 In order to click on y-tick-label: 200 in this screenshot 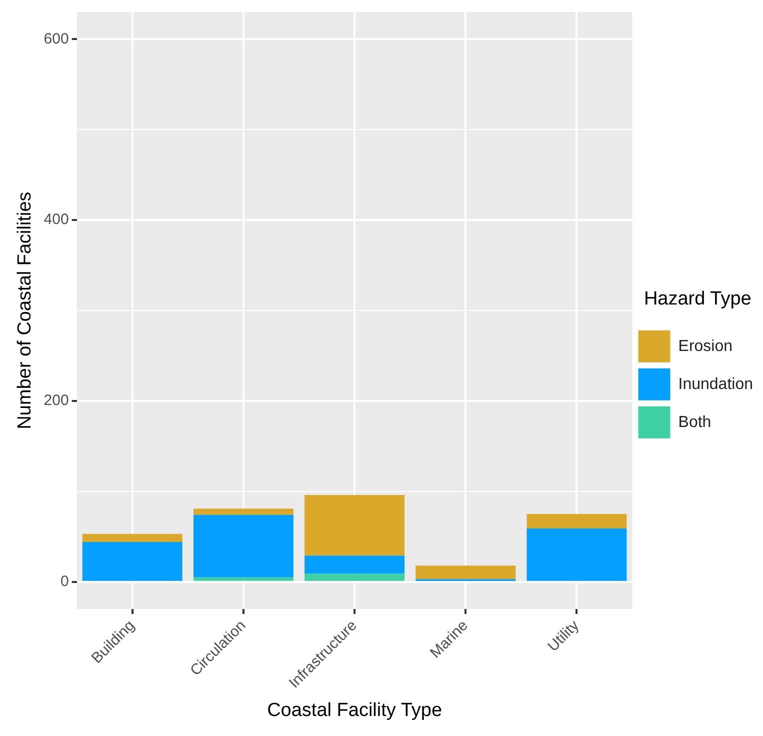, I will do `click(56, 401)`.